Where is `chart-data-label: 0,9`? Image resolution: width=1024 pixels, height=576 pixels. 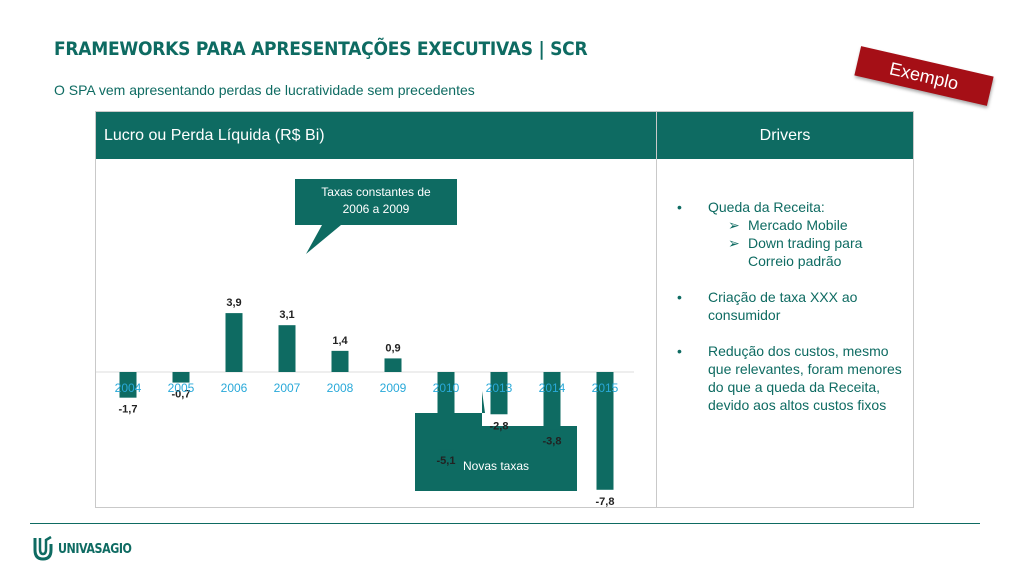
chart-data-label: 0,9 is located at coordinates (392, 348).